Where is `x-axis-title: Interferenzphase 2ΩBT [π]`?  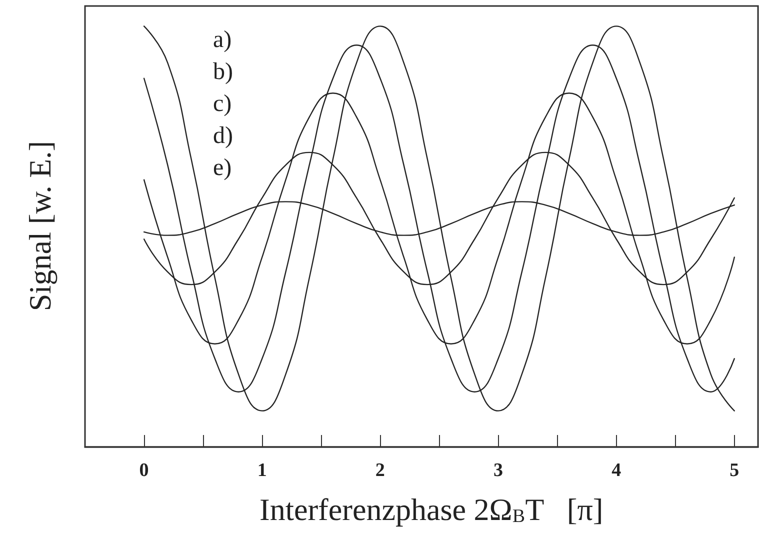 x-axis-title: Interferenzphase 2ΩBT [π] is located at coordinates (432, 509).